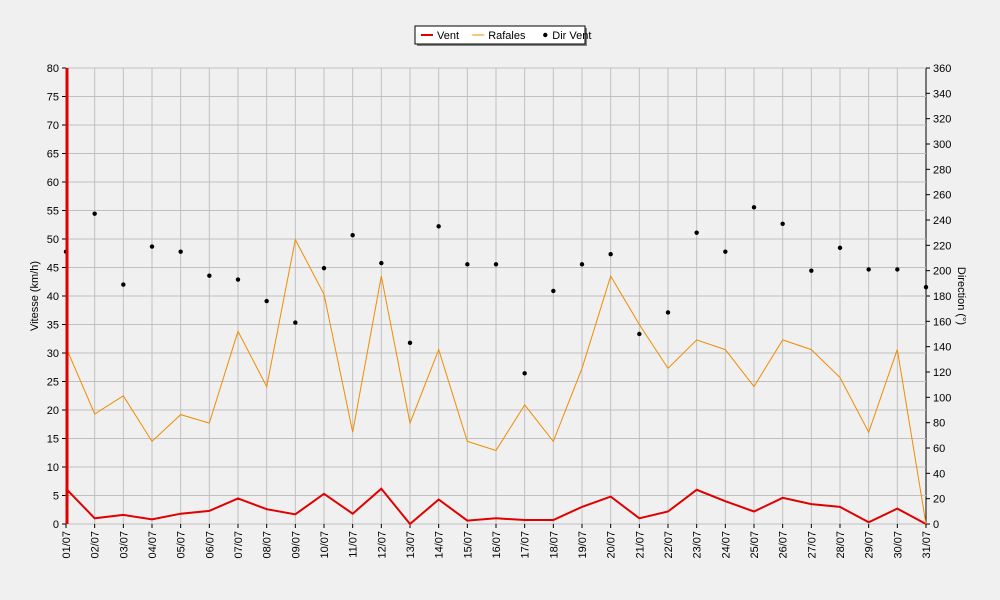  Describe the element at coordinates (497, 545) in the screenshot. I see `x-tick-label: 16/07` at that location.